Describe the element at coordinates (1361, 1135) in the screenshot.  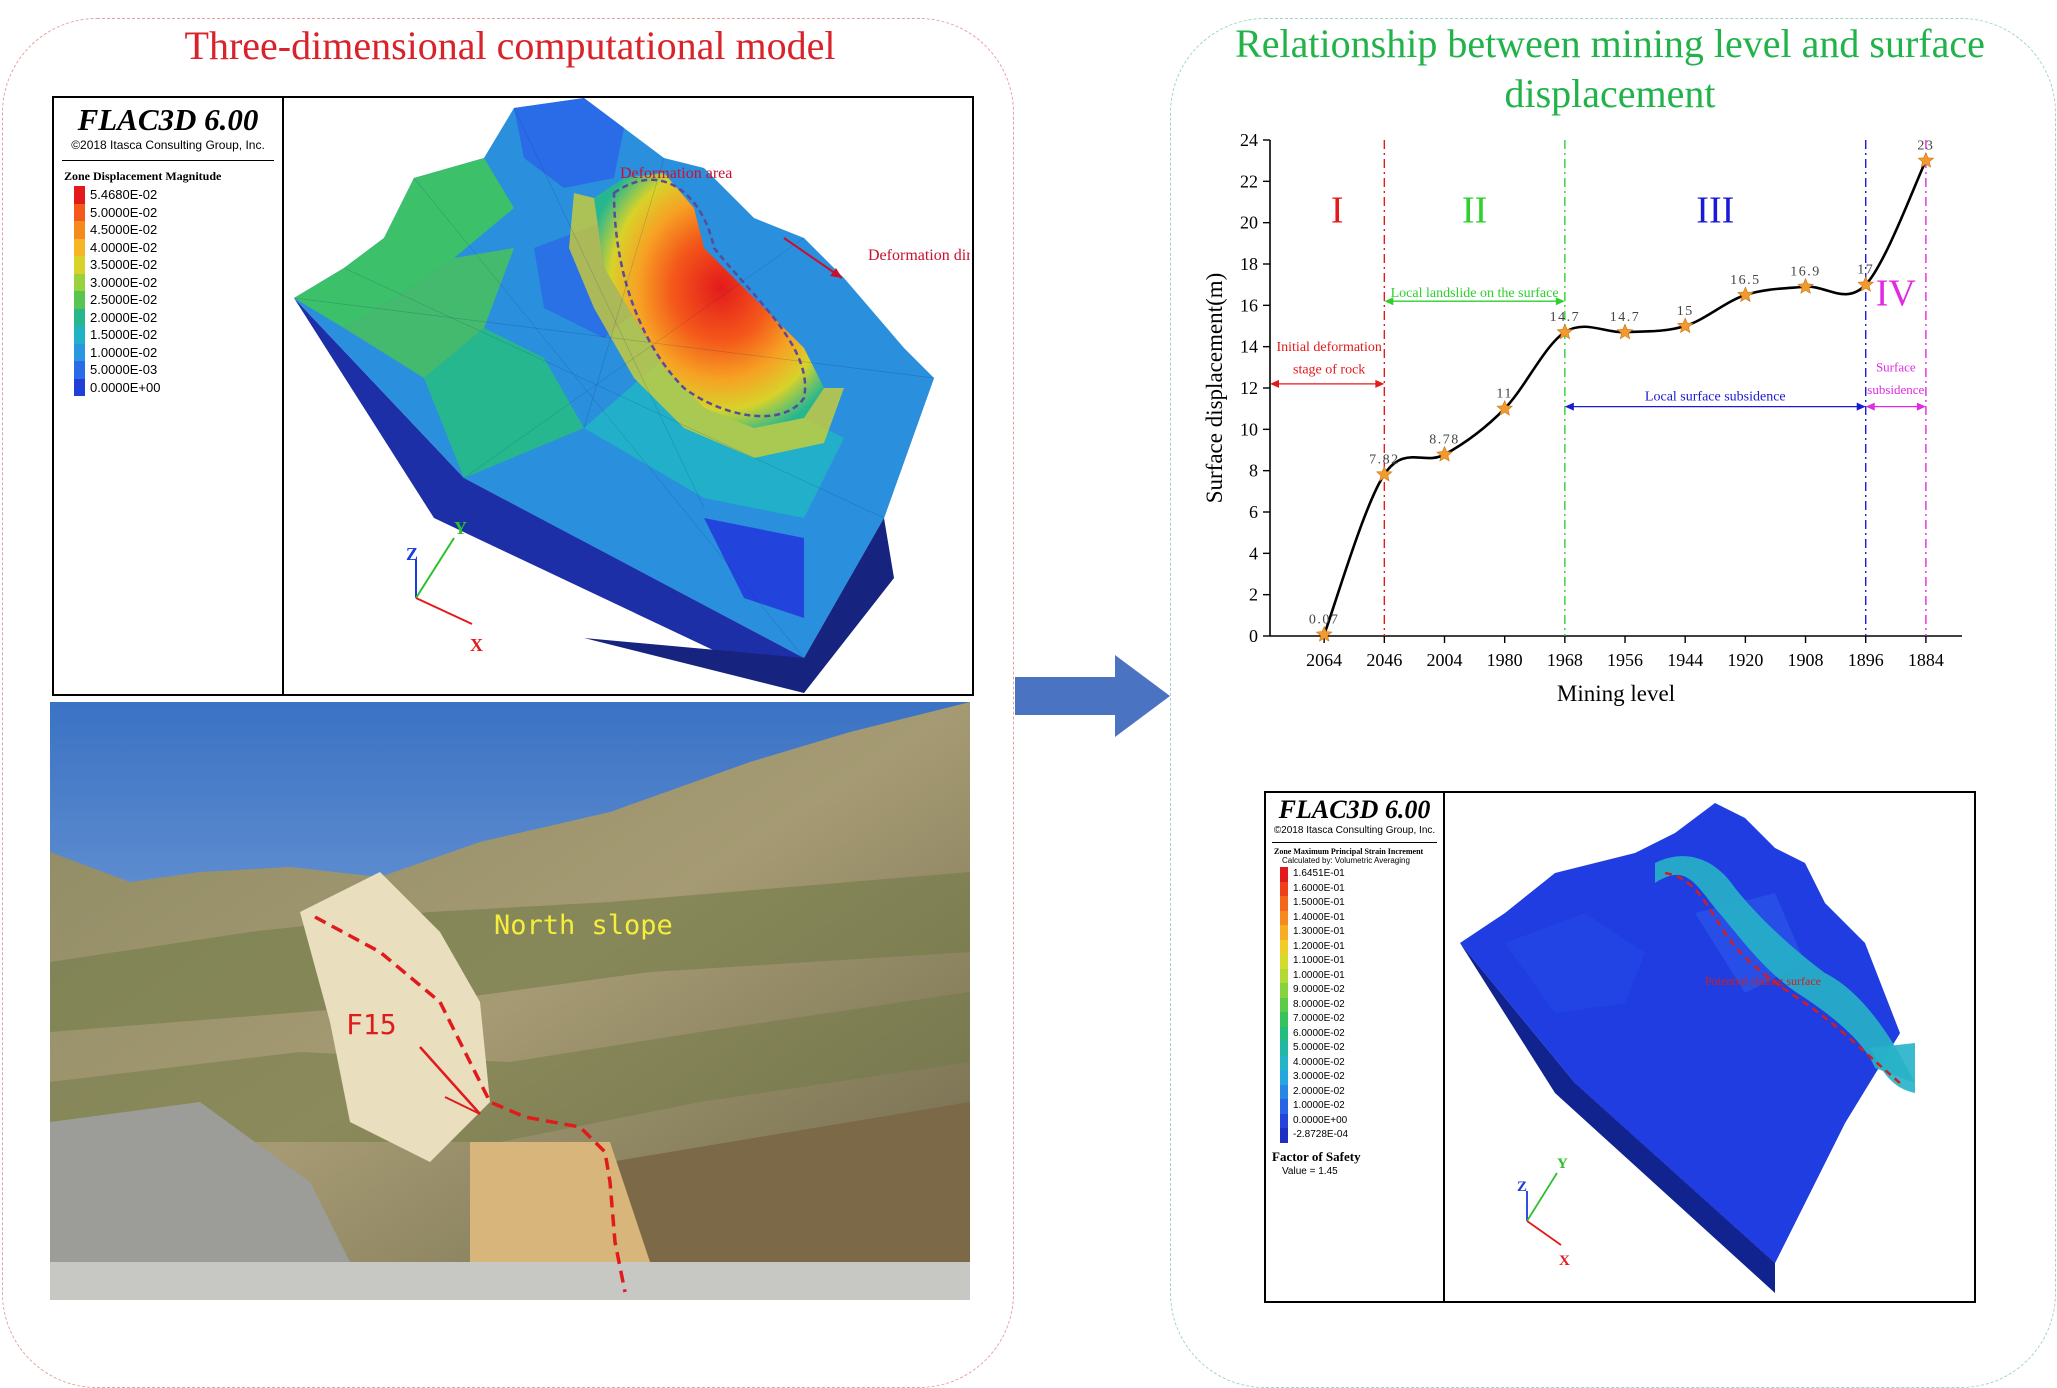
I see `legend-item: -2.8728E-04` at that location.